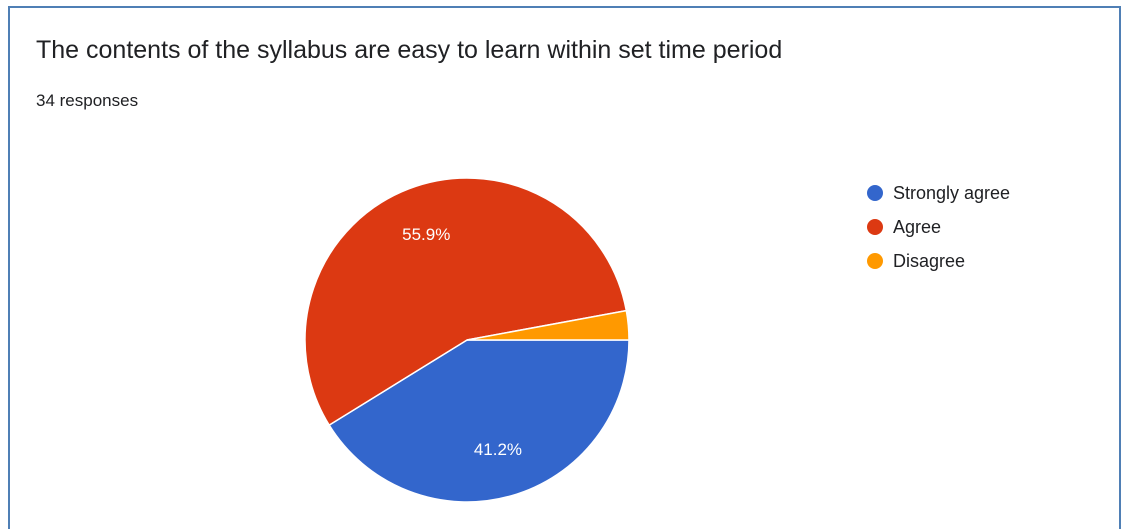 The image size is (1128, 529). Describe the element at coordinates (498, 449) in the screenshot. I see `slice-data-label: 41.2%` at that location.